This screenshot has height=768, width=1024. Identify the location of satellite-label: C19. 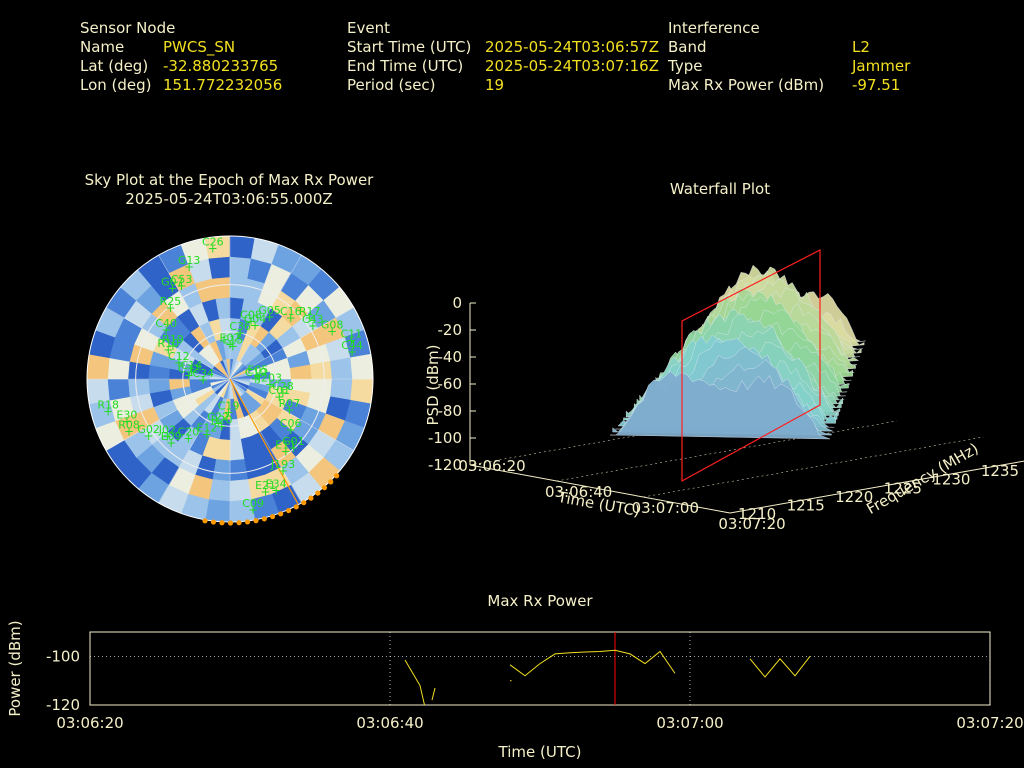
(229, 406).